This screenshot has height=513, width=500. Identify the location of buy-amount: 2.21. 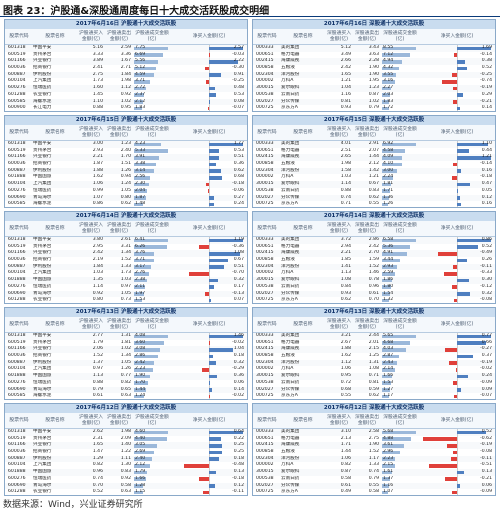
(345, 253).